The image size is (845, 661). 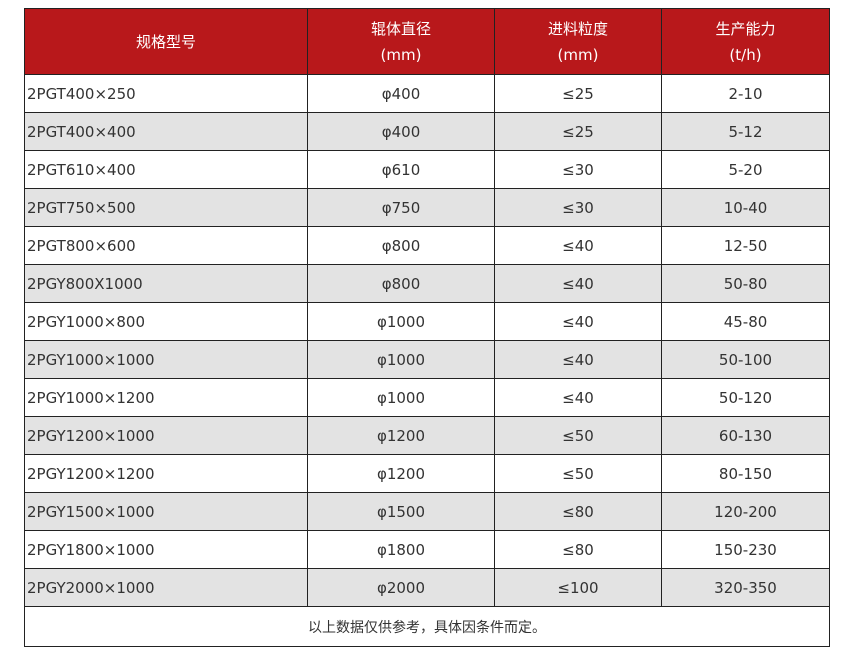 I want to click on table-row: 2PGT800×600 φ800 ≤40 12-50, so click(x=427, y=245).